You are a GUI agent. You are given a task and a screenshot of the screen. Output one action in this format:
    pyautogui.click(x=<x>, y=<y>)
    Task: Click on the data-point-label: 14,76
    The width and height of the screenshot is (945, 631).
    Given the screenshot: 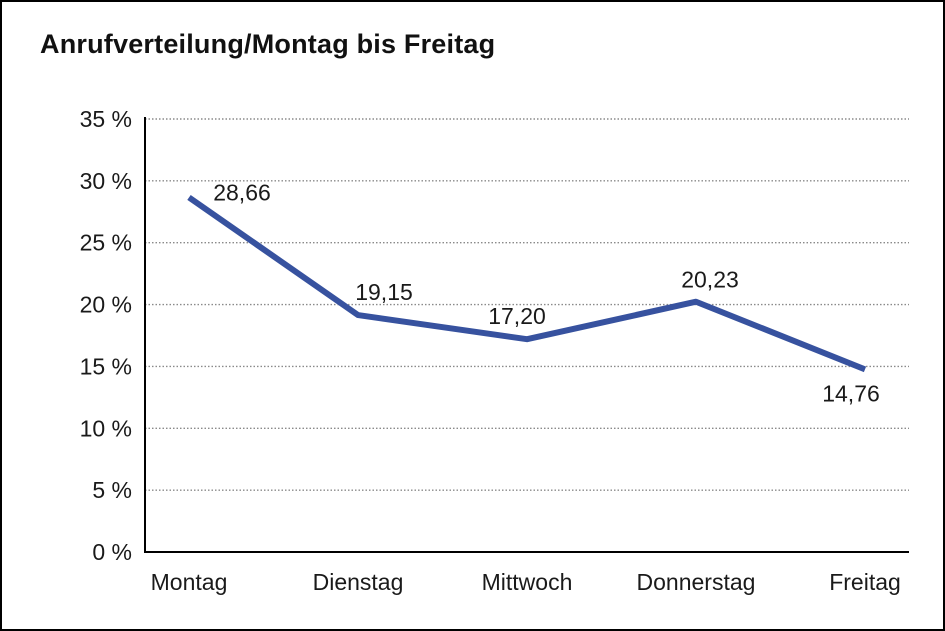 What is the action you would take?
    pyautogui.click(x=851, y=393)
    